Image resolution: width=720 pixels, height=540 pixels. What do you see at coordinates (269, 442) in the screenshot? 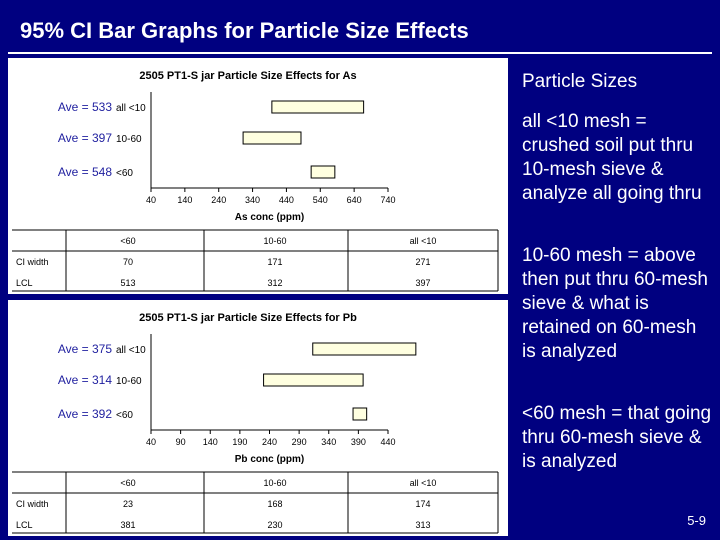
I see `pb-tick-label: 240` at bounding box center [269, 442].